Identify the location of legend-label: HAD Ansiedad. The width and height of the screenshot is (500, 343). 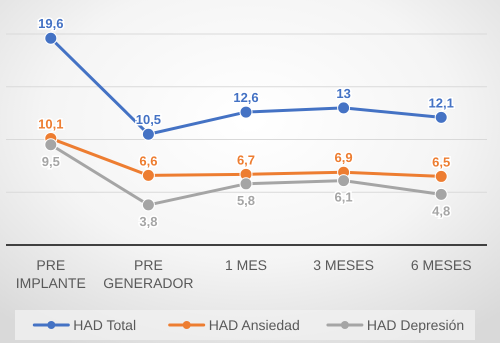
(254, 325).